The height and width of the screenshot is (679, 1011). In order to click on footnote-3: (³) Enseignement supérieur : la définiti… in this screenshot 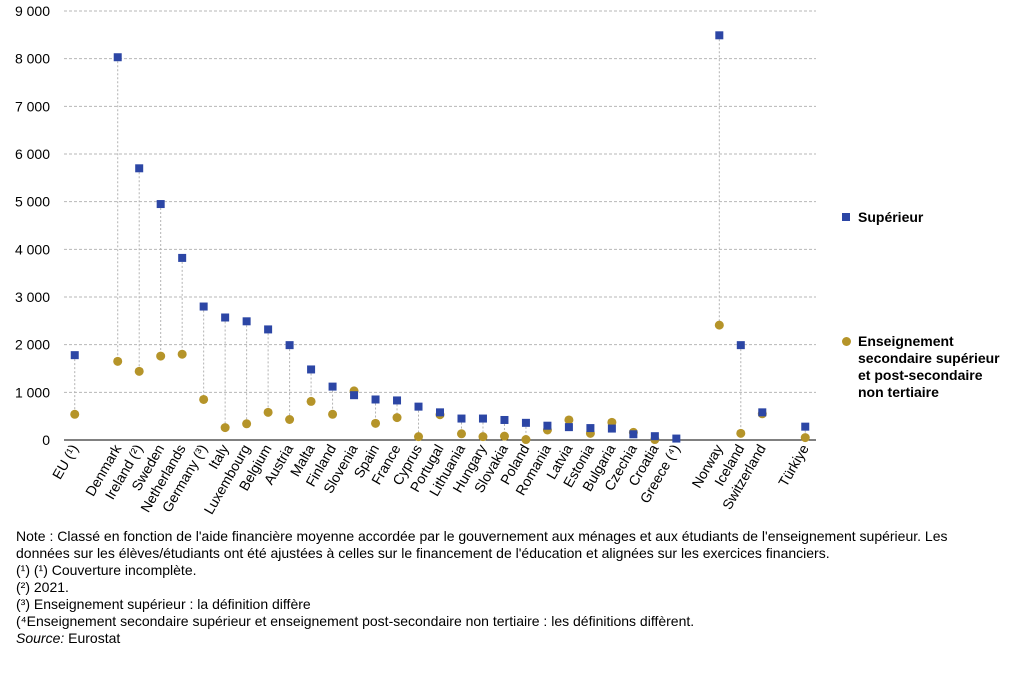, I will do `click(163, 604)`.